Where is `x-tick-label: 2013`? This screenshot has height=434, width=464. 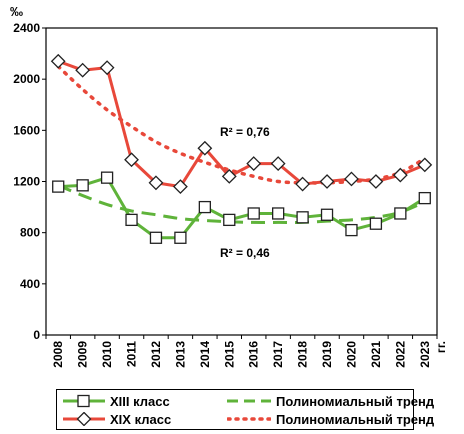
x-tick-label: 2013 is located at coordinates (180, 354).